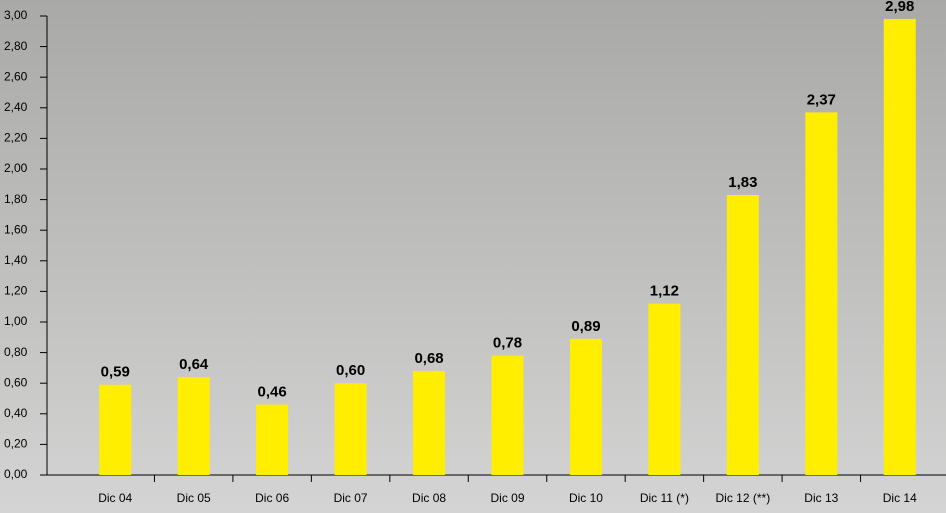  What do you see at coordinates (16, 382) in the screenshot?
I see `y-tick-label: 0,60` at bounding box center [16, 382].